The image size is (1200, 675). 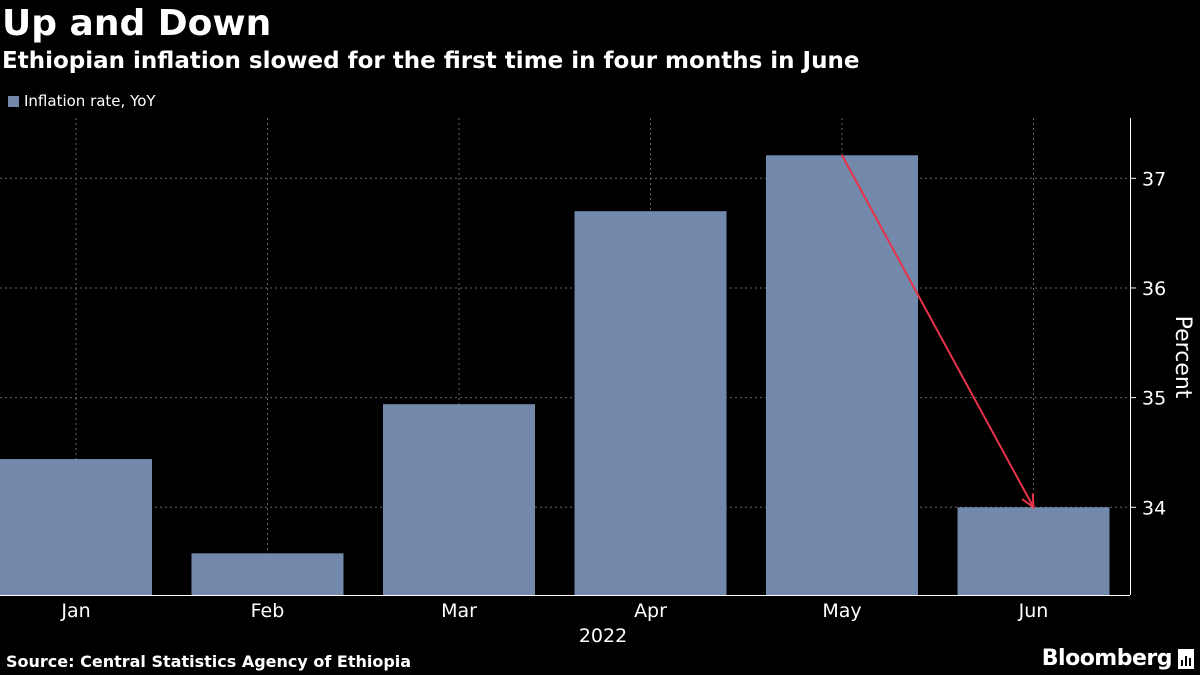 What do you see at coordinates (1033, 611) in the screenshot?
I see `x-tick-label-jun: Jun` at bounding box center [1033, 611].